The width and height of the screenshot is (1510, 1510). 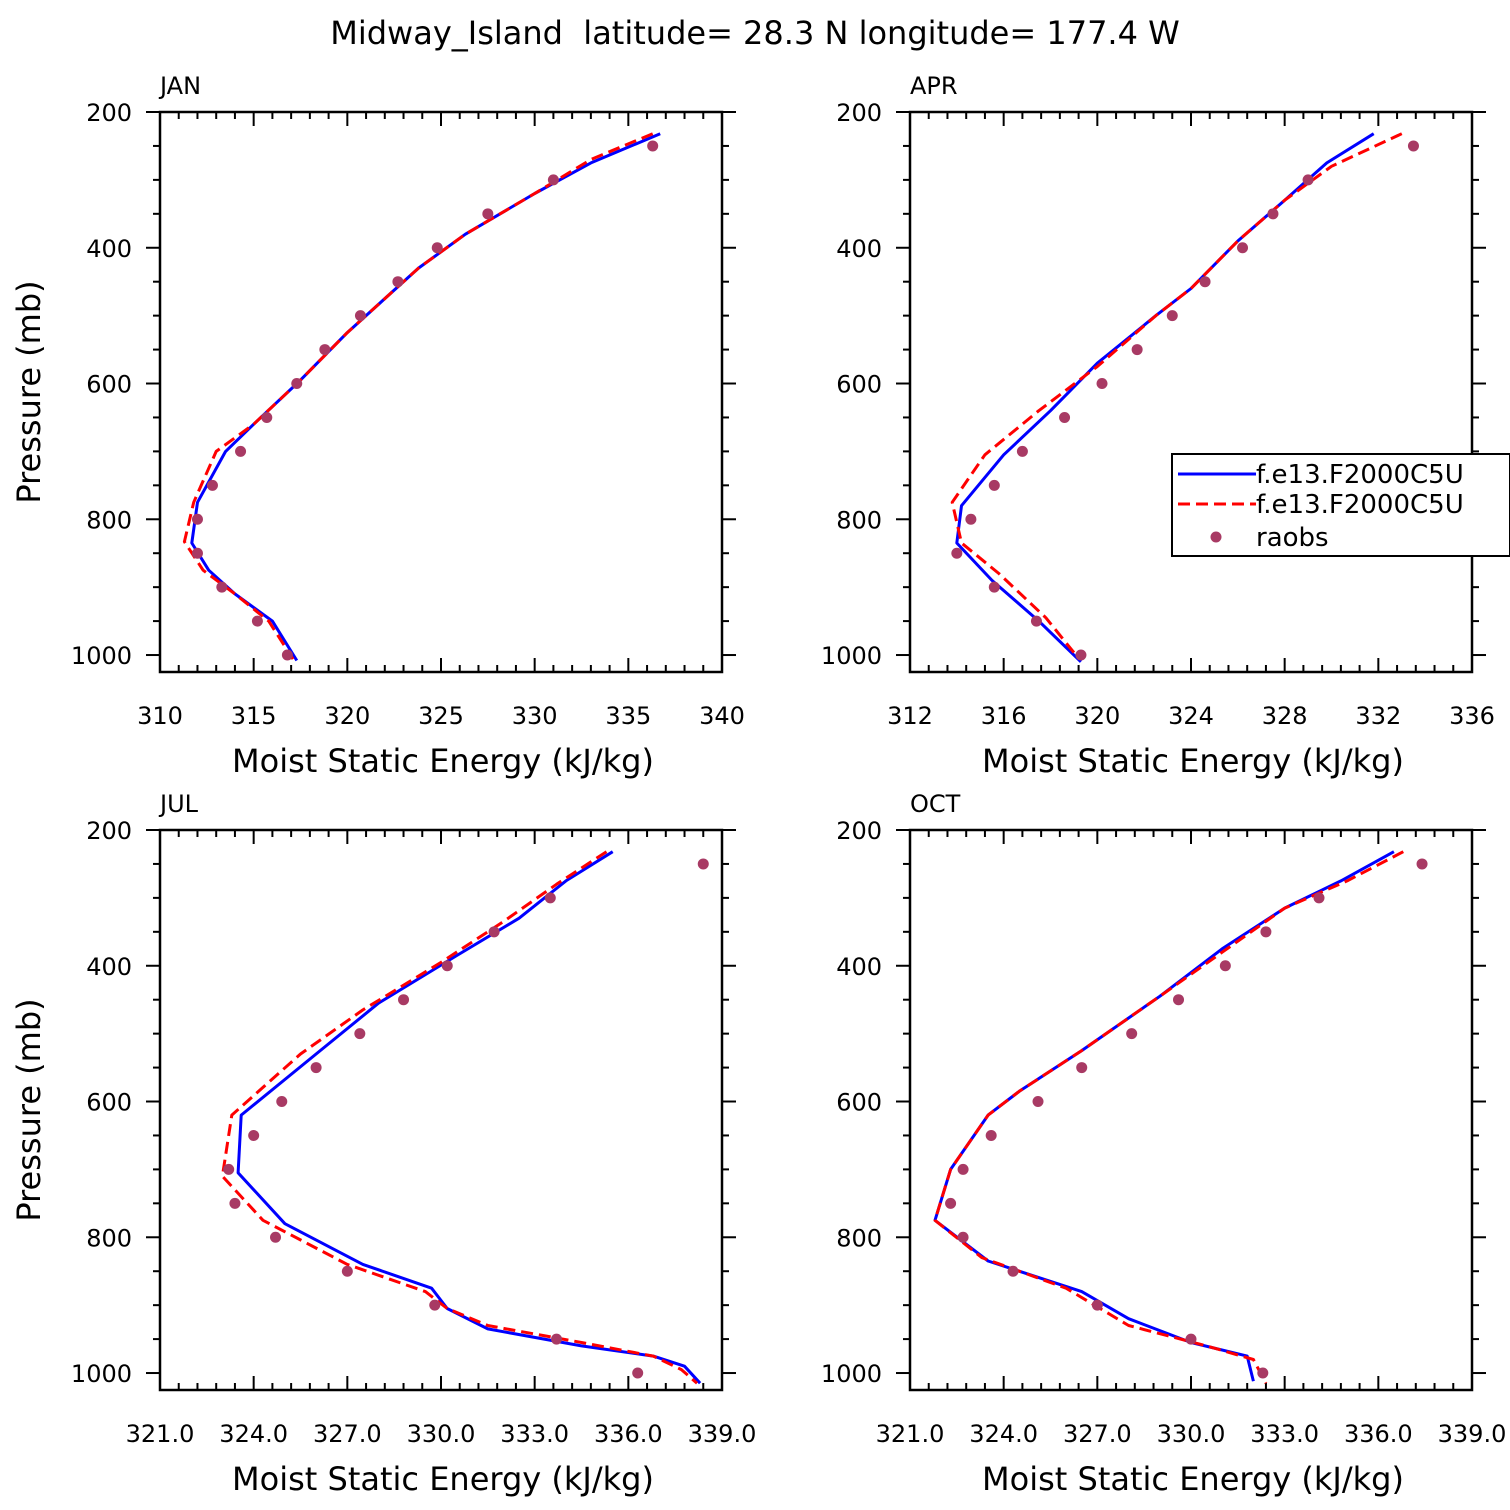 What do you see at coordinates (29, 1109) in the screenshot?
I see `y-axis-label: Pressure (mb)` at bounding box center [29, 1109].